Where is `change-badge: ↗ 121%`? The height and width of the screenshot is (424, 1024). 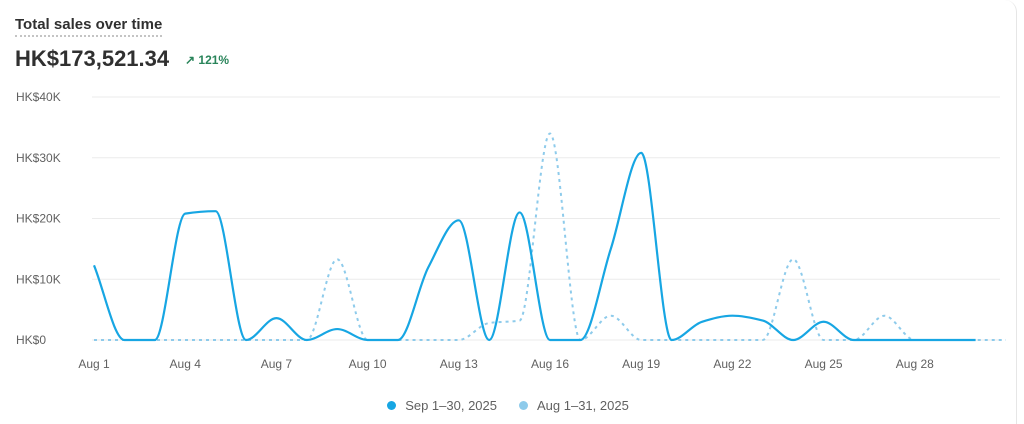 change-badge: ↗ 121% is located at coordinates (207, 60).